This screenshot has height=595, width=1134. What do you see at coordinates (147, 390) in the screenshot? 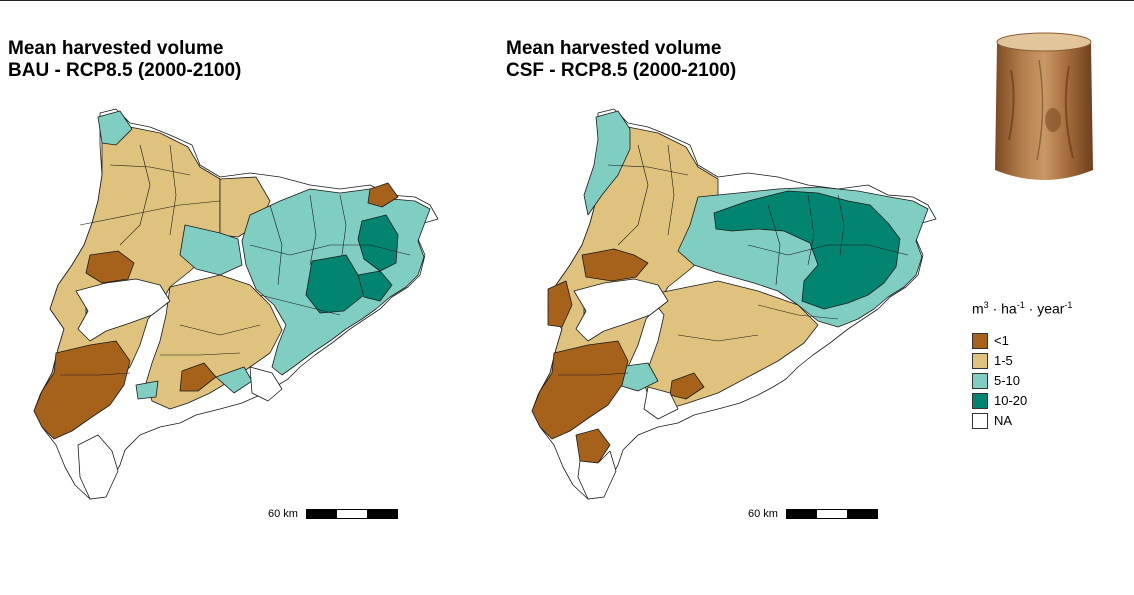
I see `region-teal-south` at bounding box center [147, 390].